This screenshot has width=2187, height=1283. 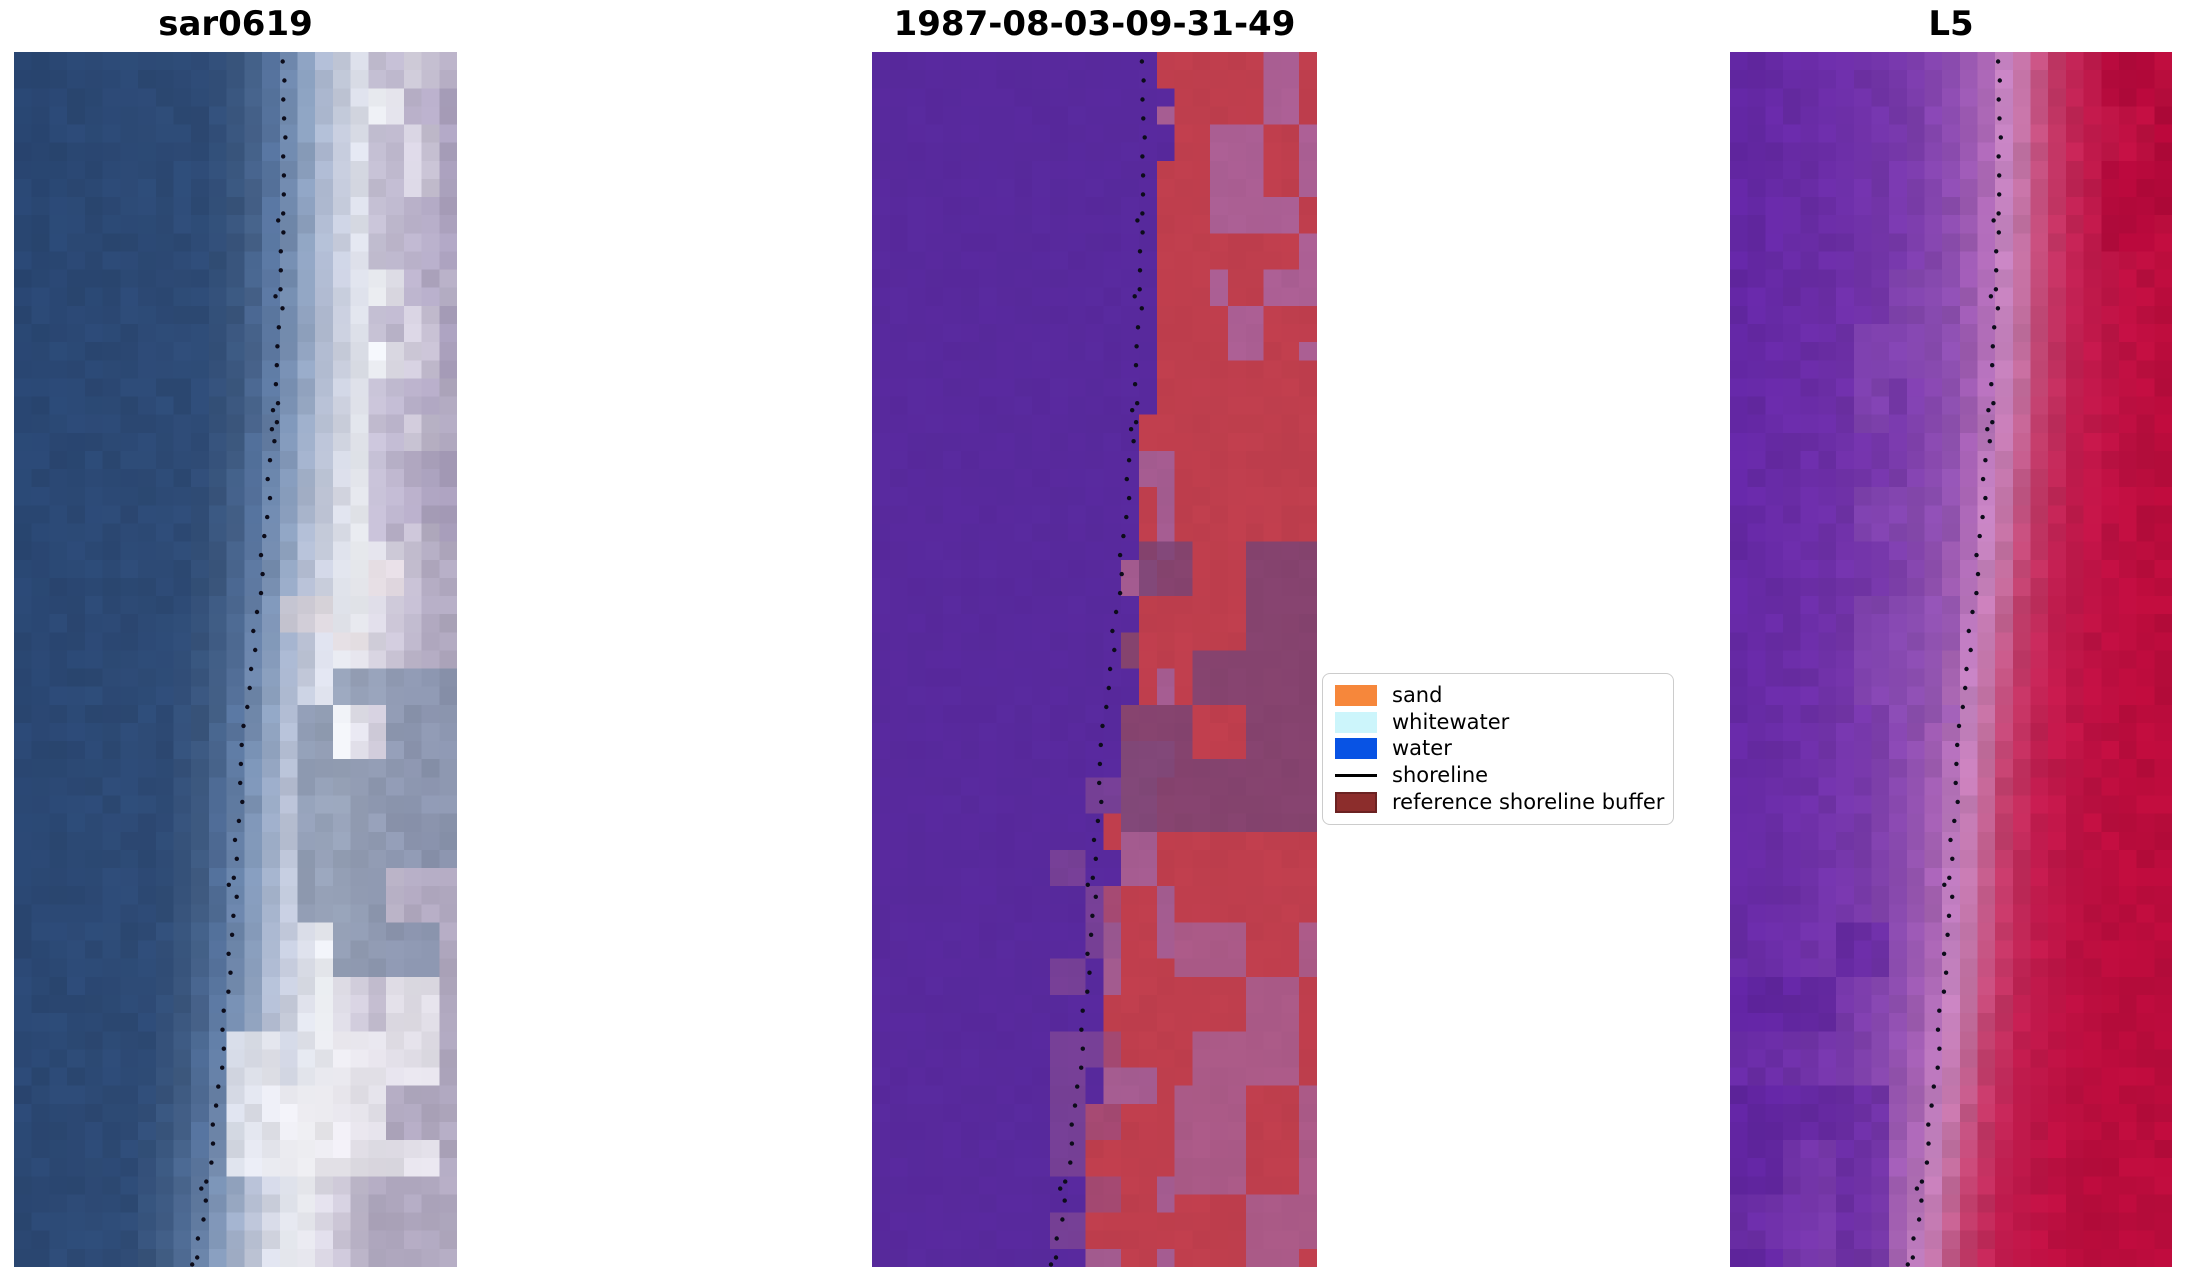 I want to click on legend-item-reference-buffer: reference shoreline buffer, so click(x=1500, y=802).